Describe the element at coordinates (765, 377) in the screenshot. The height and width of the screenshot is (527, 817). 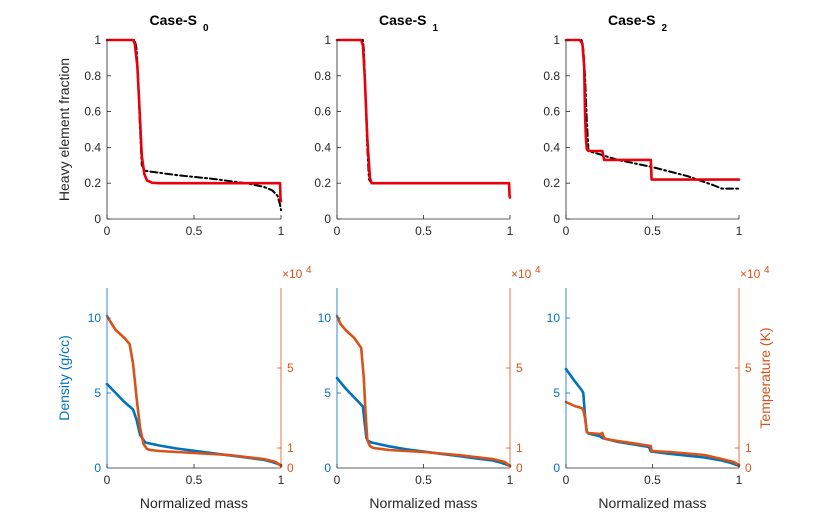
I see `y2-axis-label: Temperature (K)` at that location.